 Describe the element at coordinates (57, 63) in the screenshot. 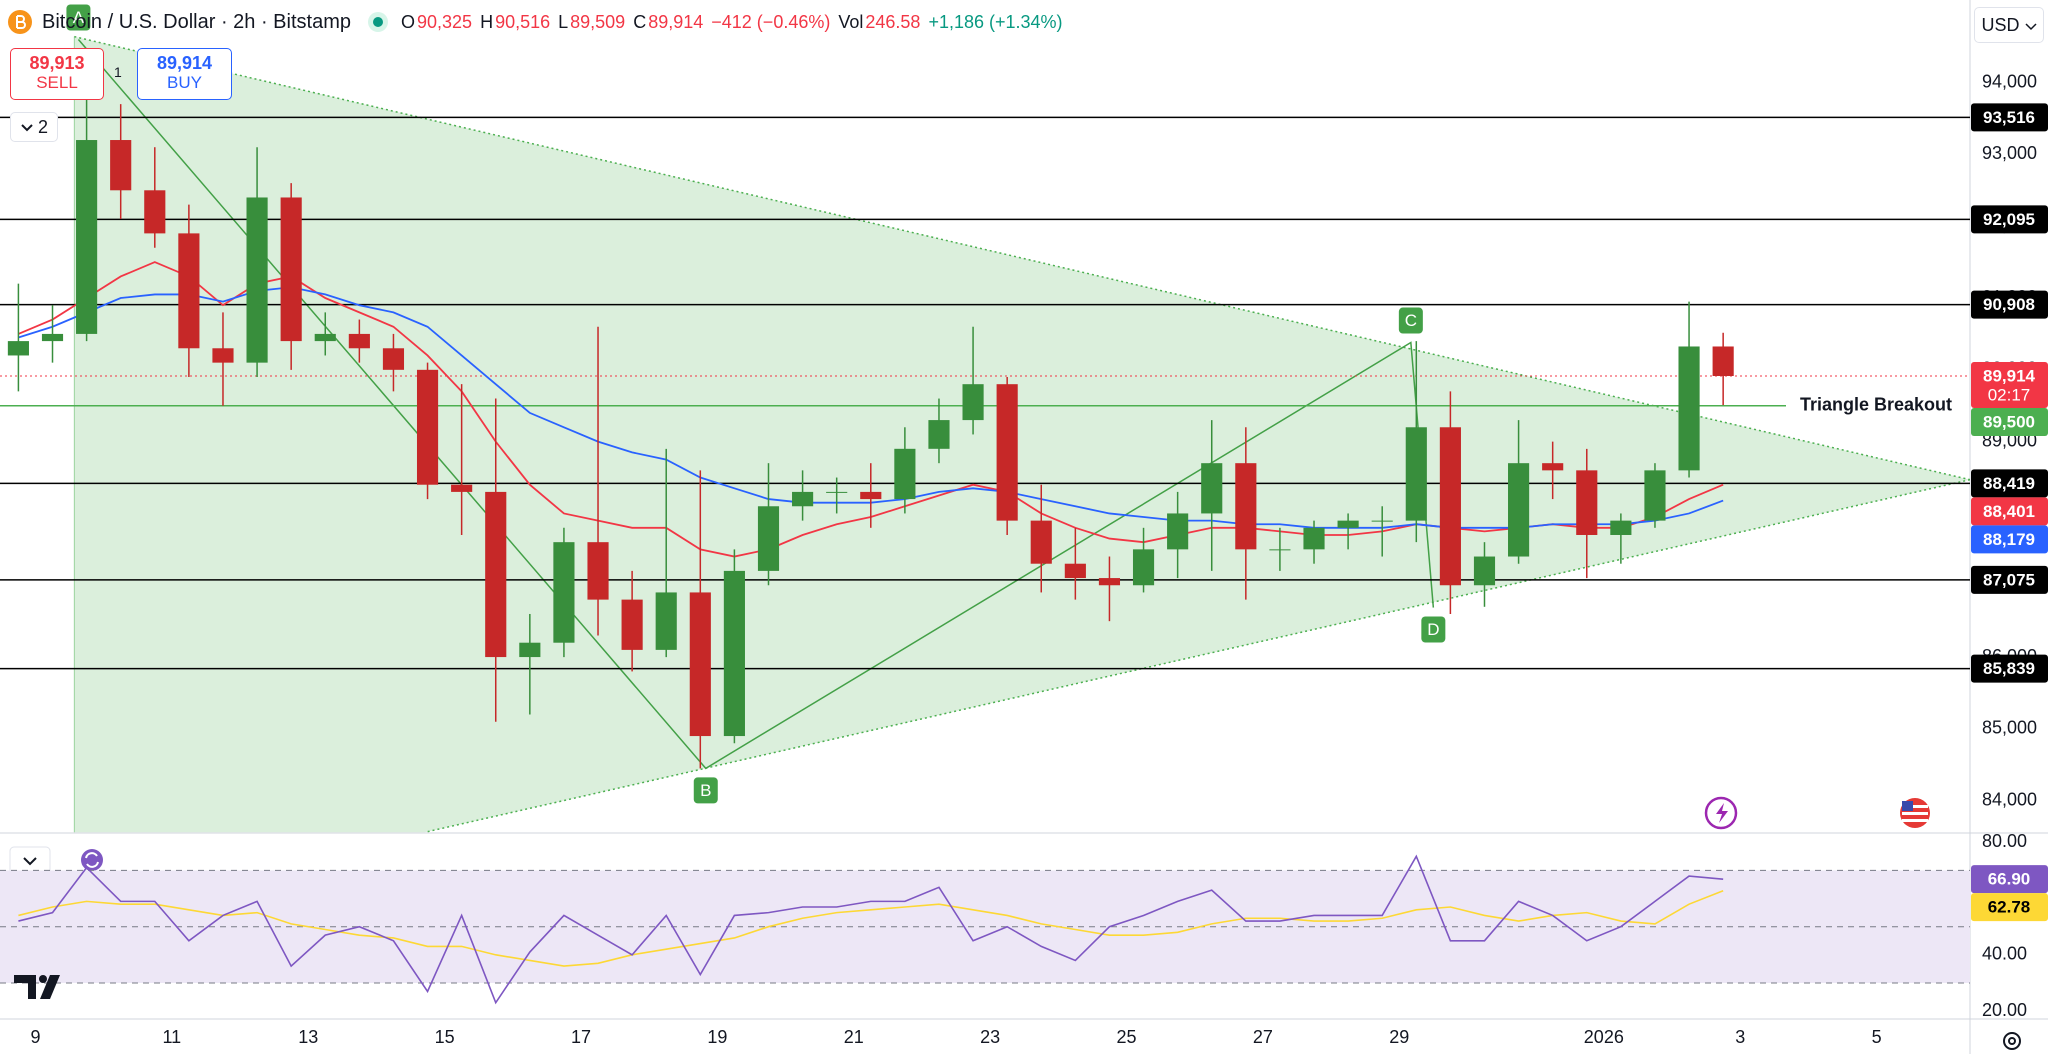

I see `sell-price: 89,913` at that location.